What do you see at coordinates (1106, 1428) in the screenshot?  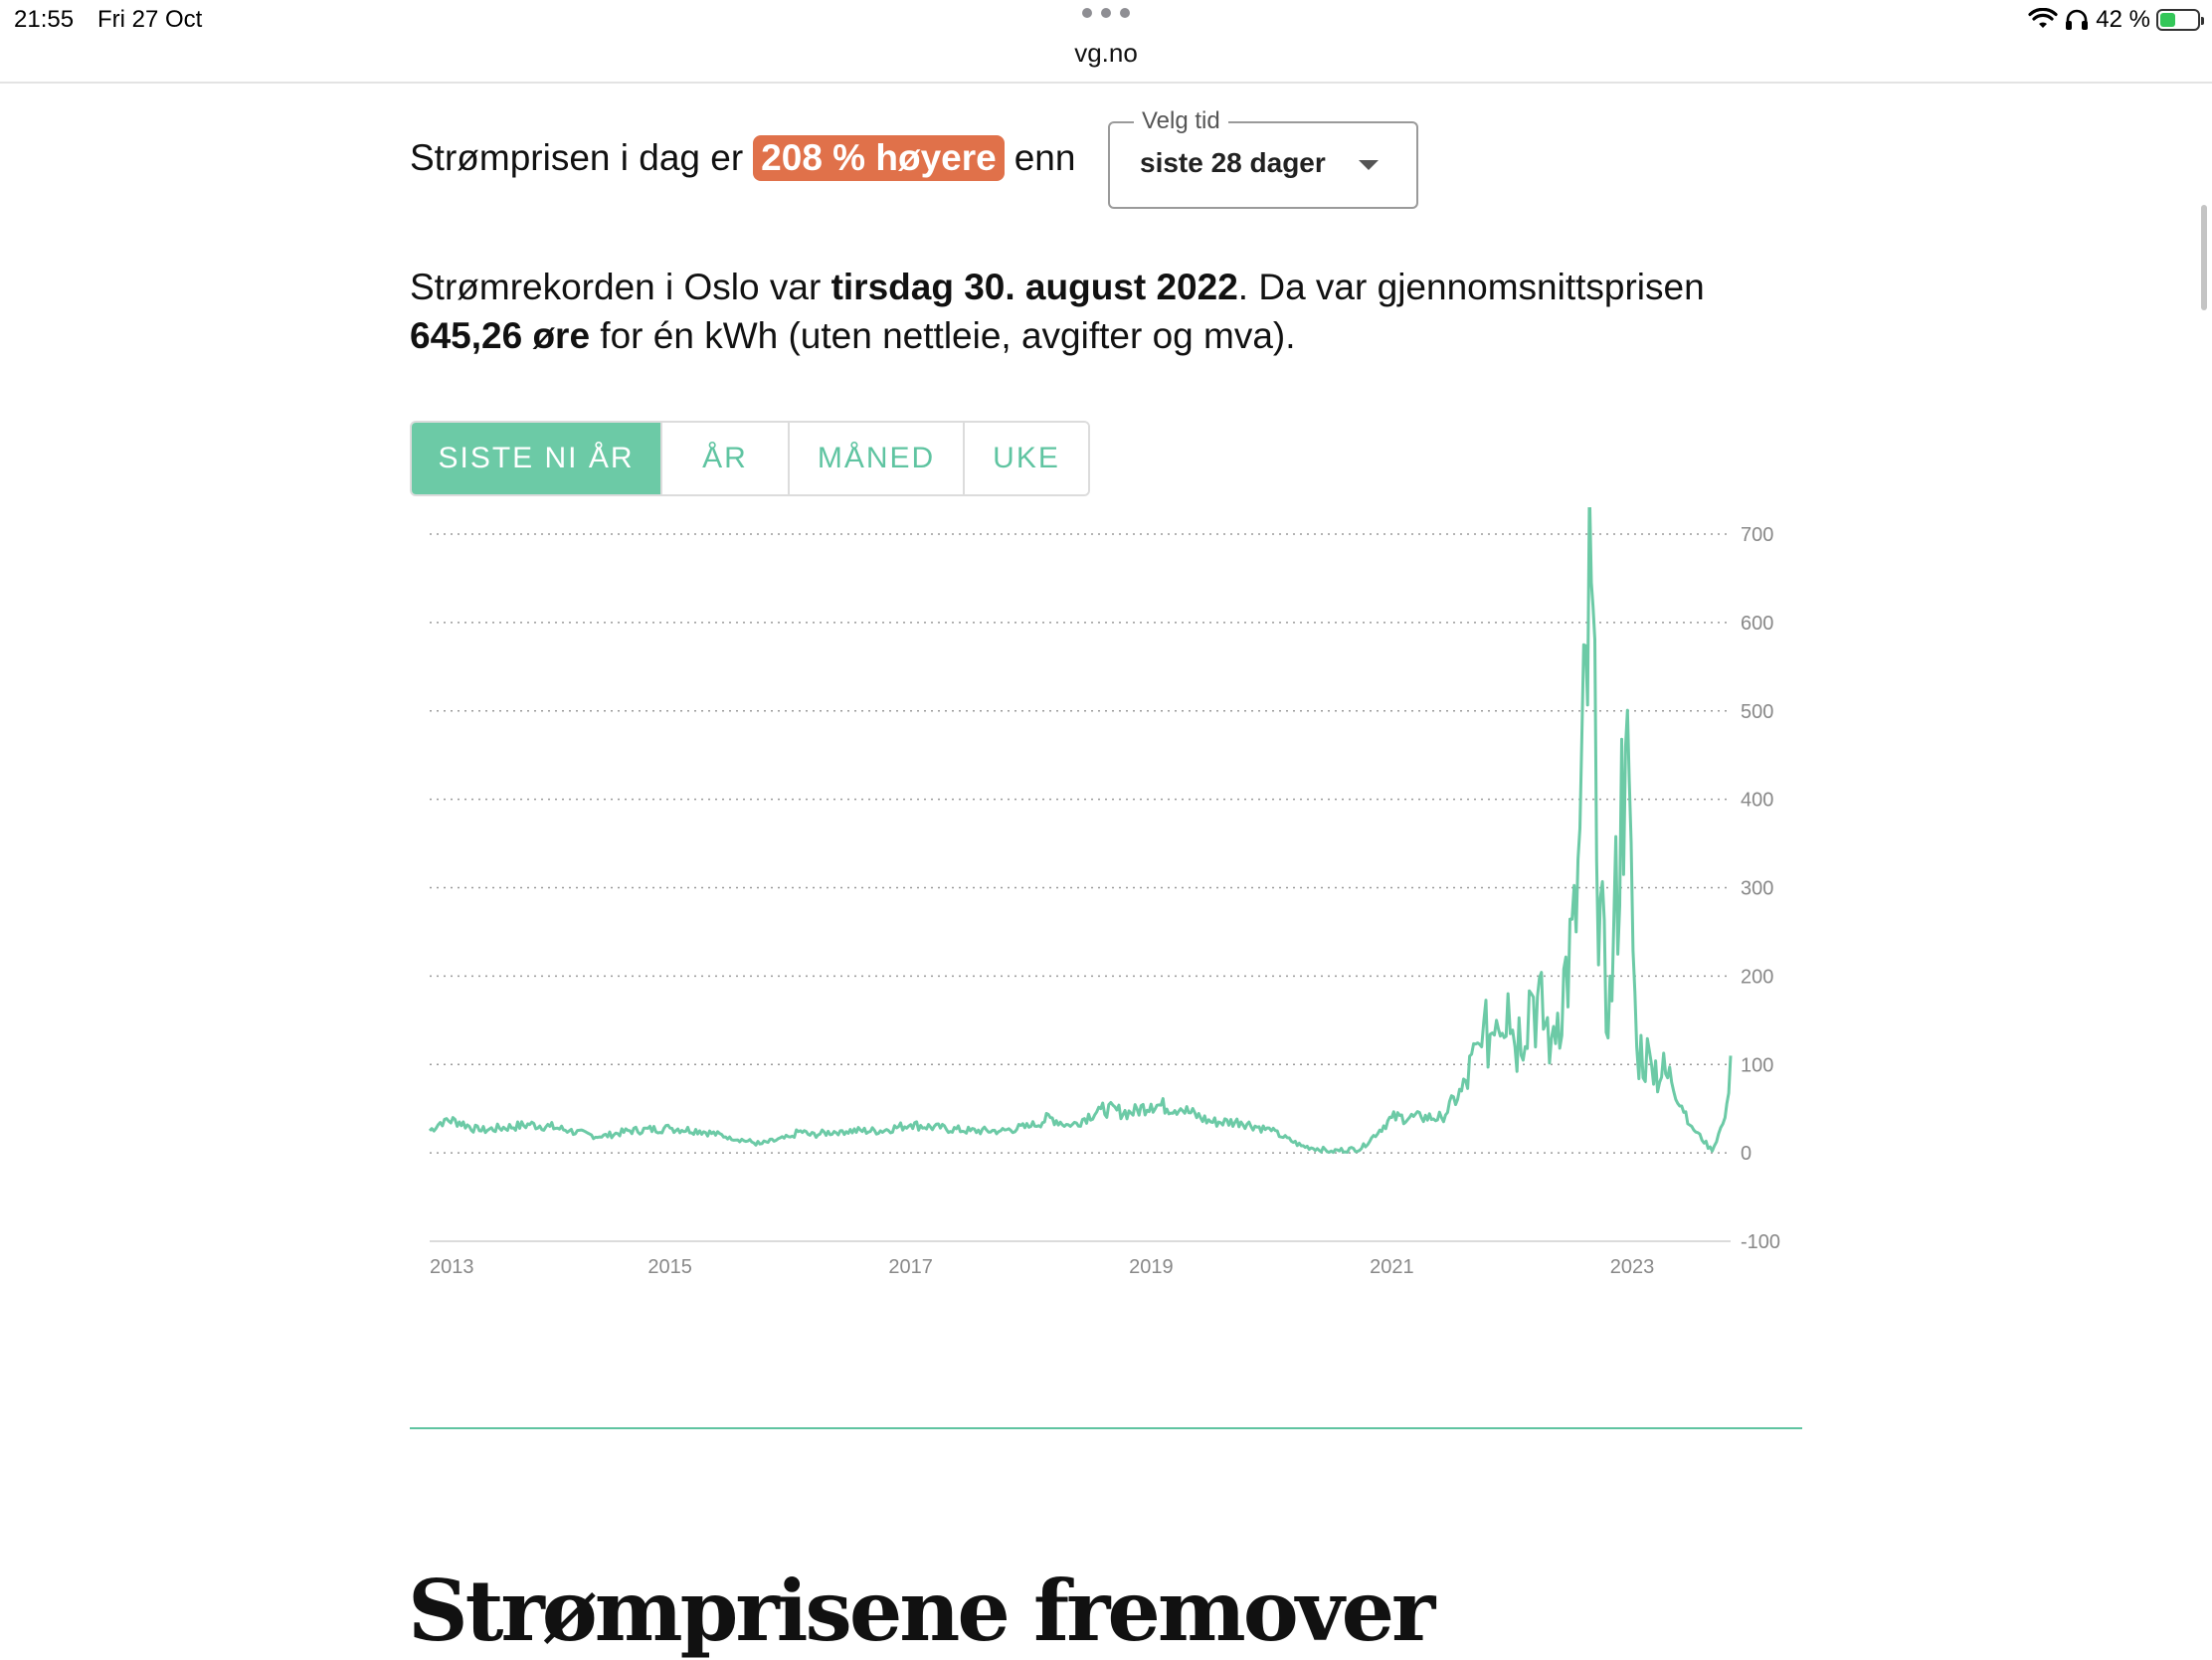 I see `section-divider` at bounding box center [1106, 1428].